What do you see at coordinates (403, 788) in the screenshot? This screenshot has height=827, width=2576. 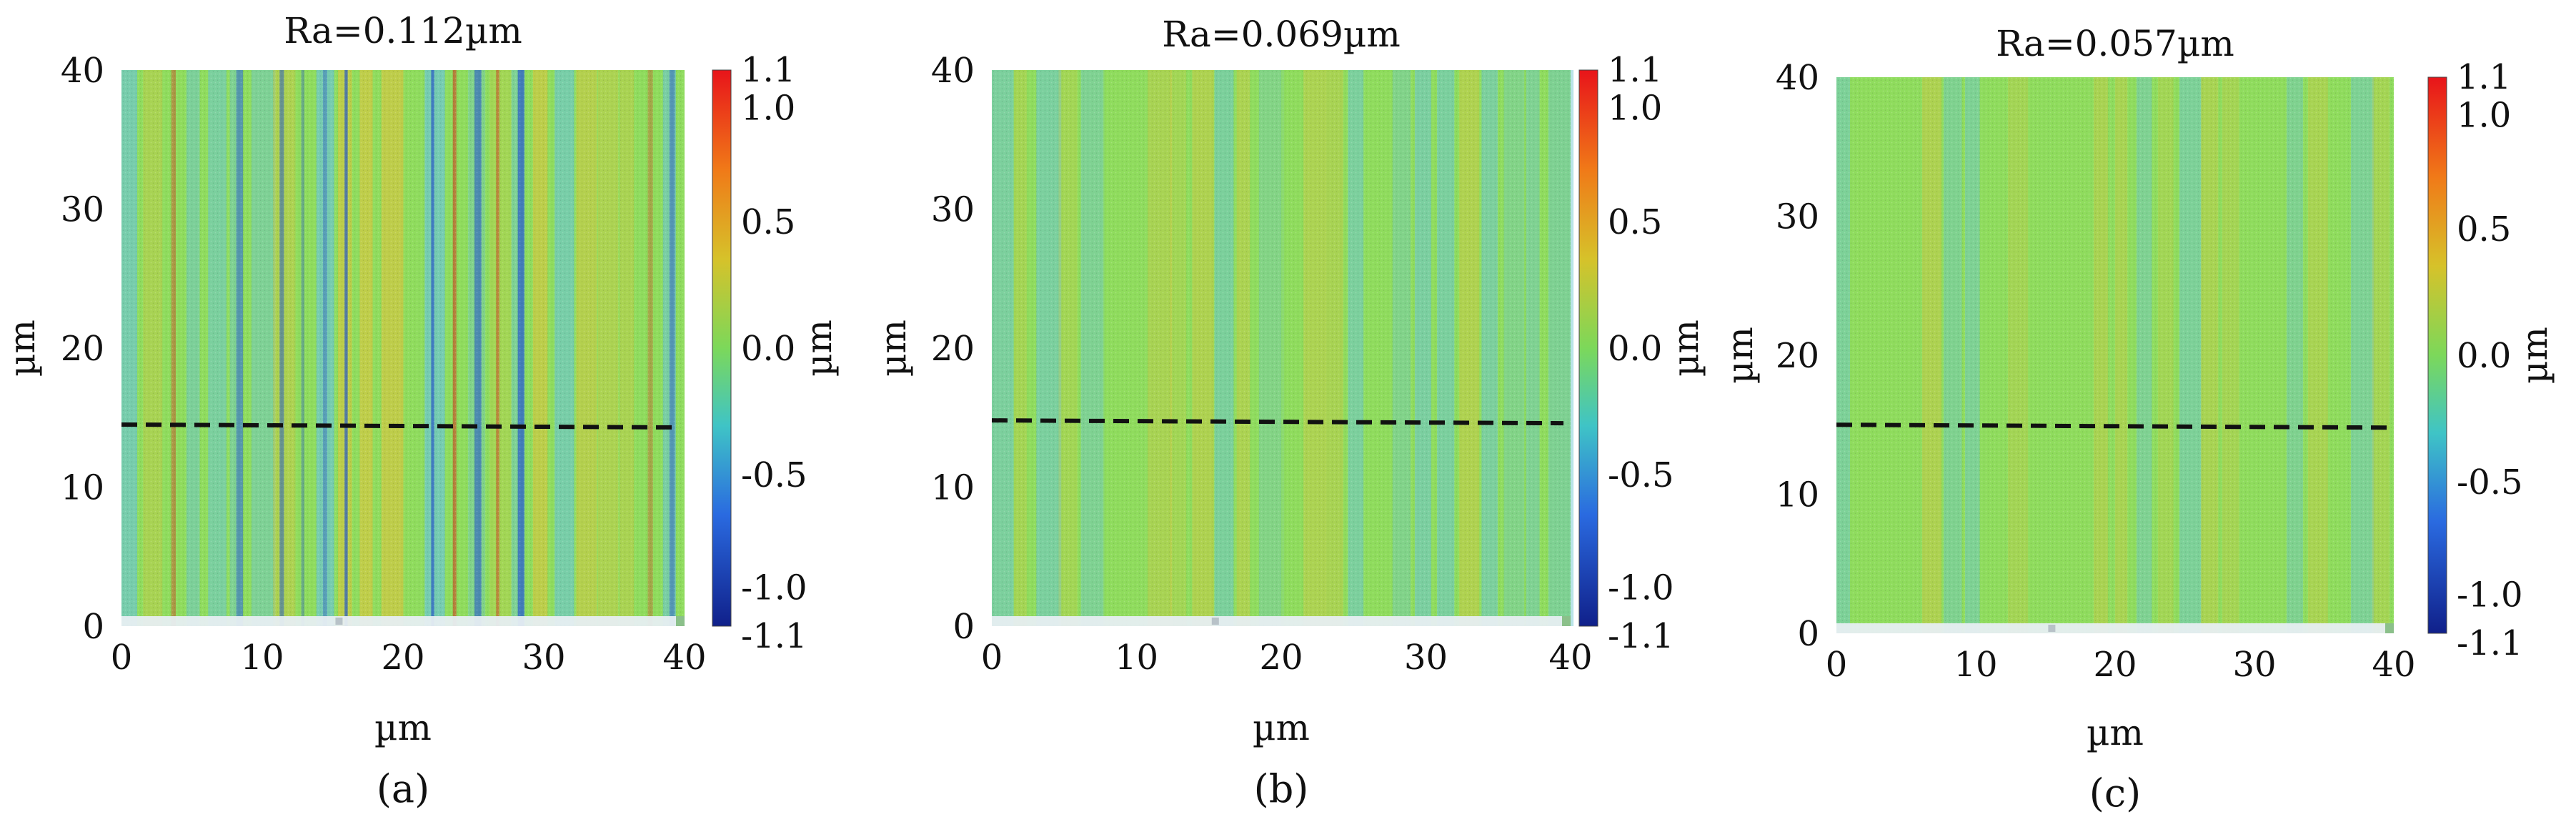 I see `panel-label: (a)` at bounding box center [403, 788].